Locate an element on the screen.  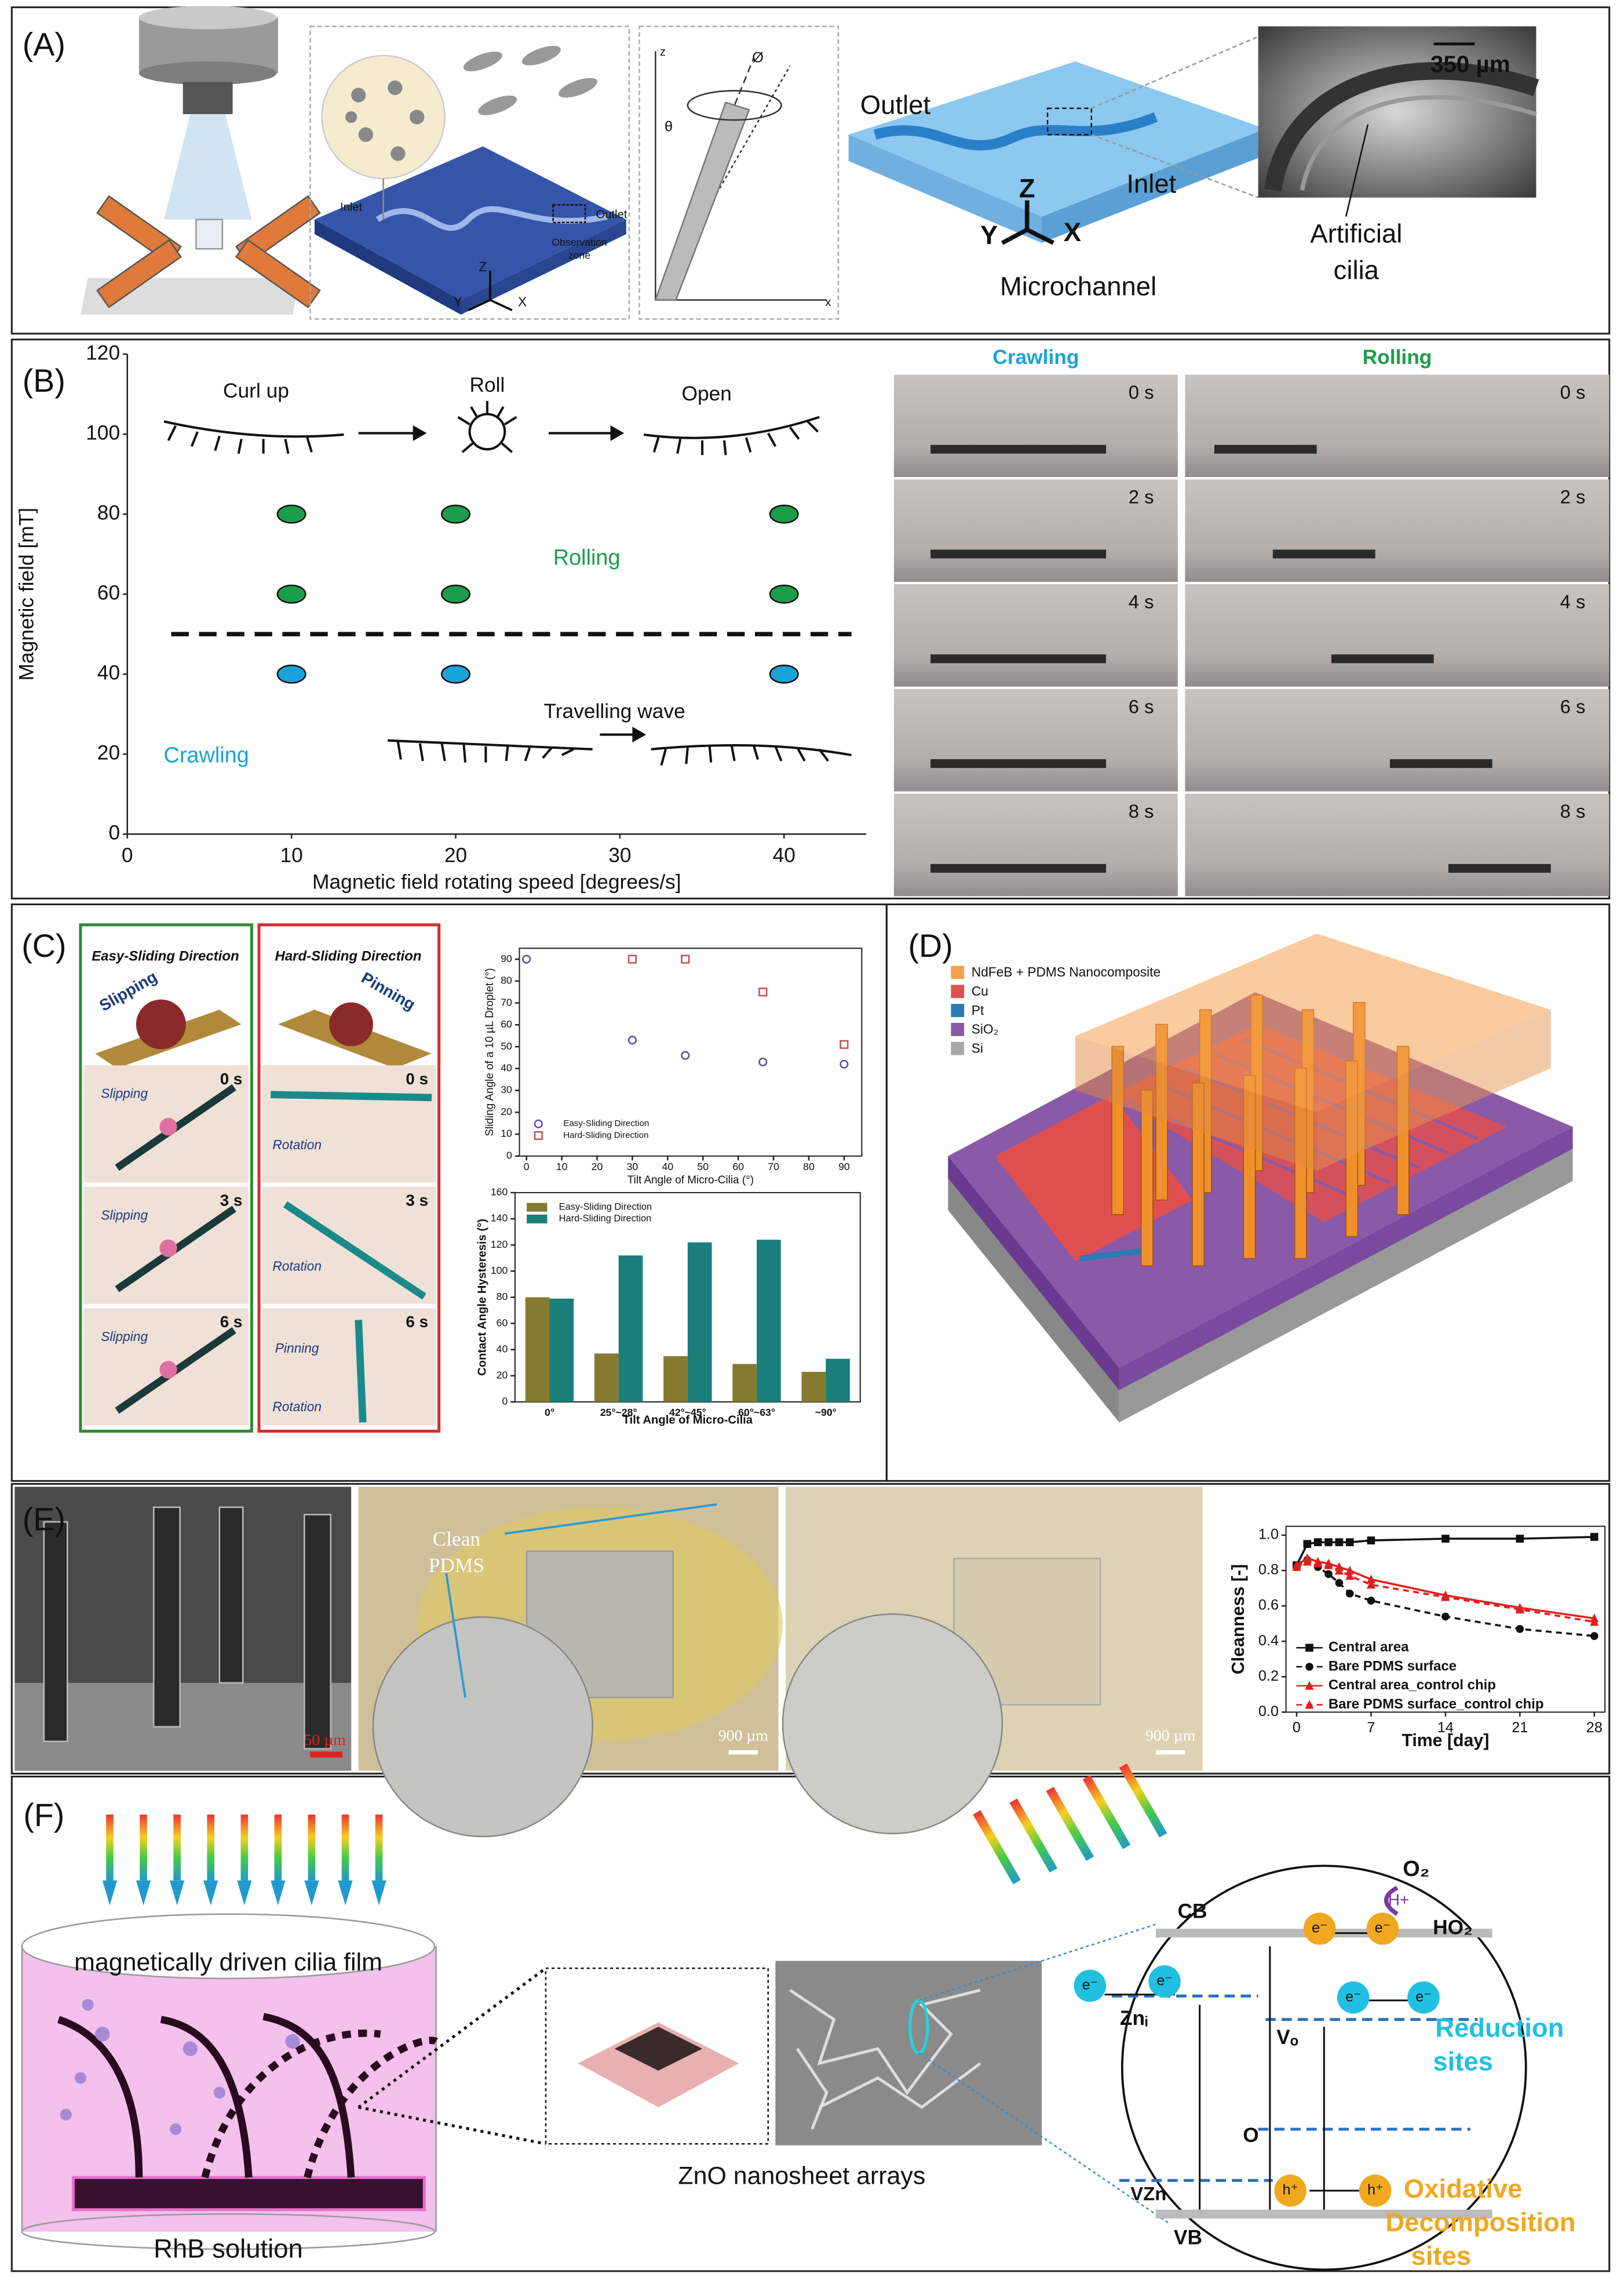
x-tick-label: 30 is located at coordinates (619, 855).